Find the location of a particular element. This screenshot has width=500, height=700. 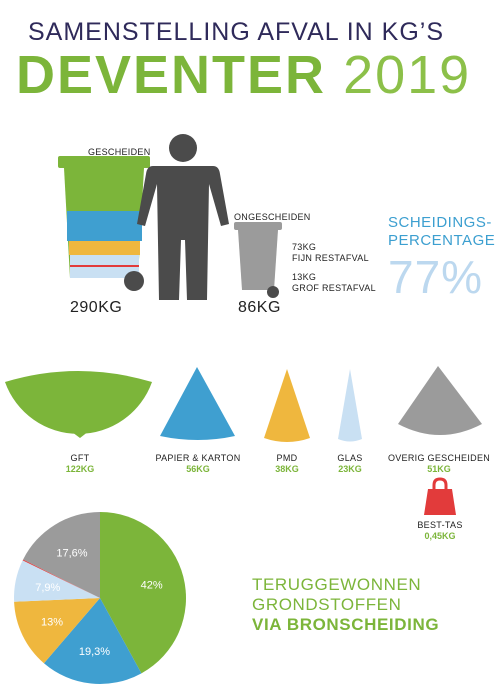

bag-icon is located at coordinates (440, 496).